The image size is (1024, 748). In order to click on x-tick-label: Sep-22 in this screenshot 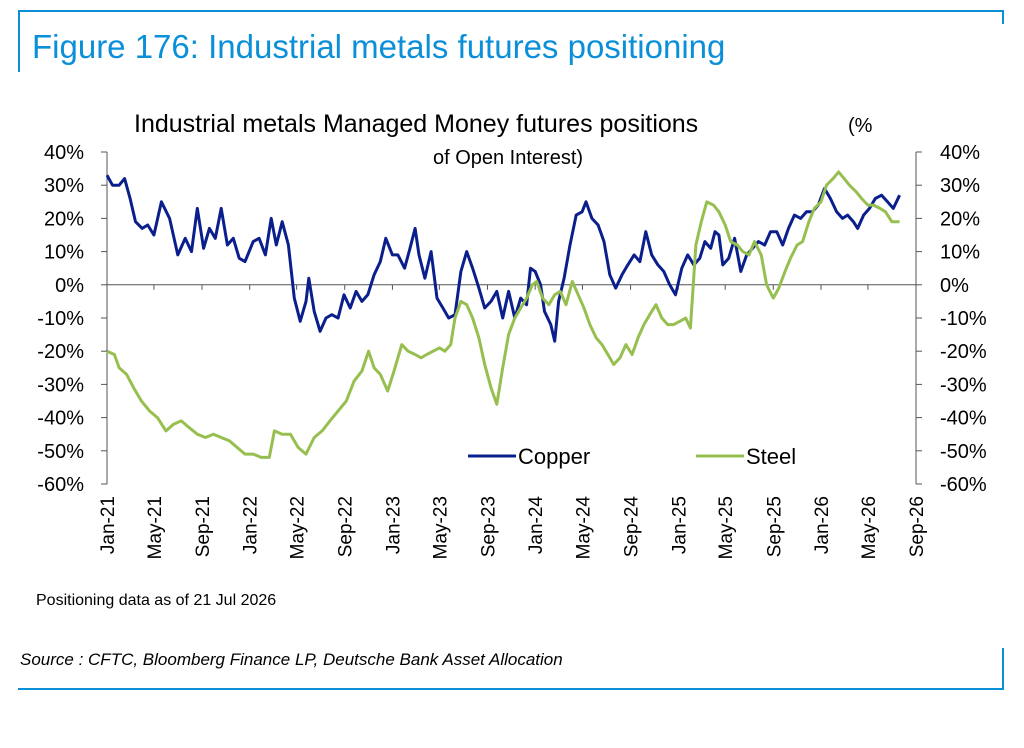, I will do `click(346, 526)`.